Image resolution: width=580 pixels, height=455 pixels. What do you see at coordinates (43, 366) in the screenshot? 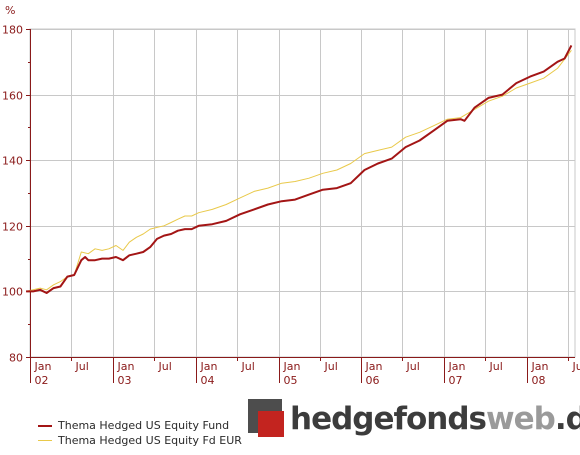
I see `x-month-label-0: Jan` at bounding box center [43, 366].